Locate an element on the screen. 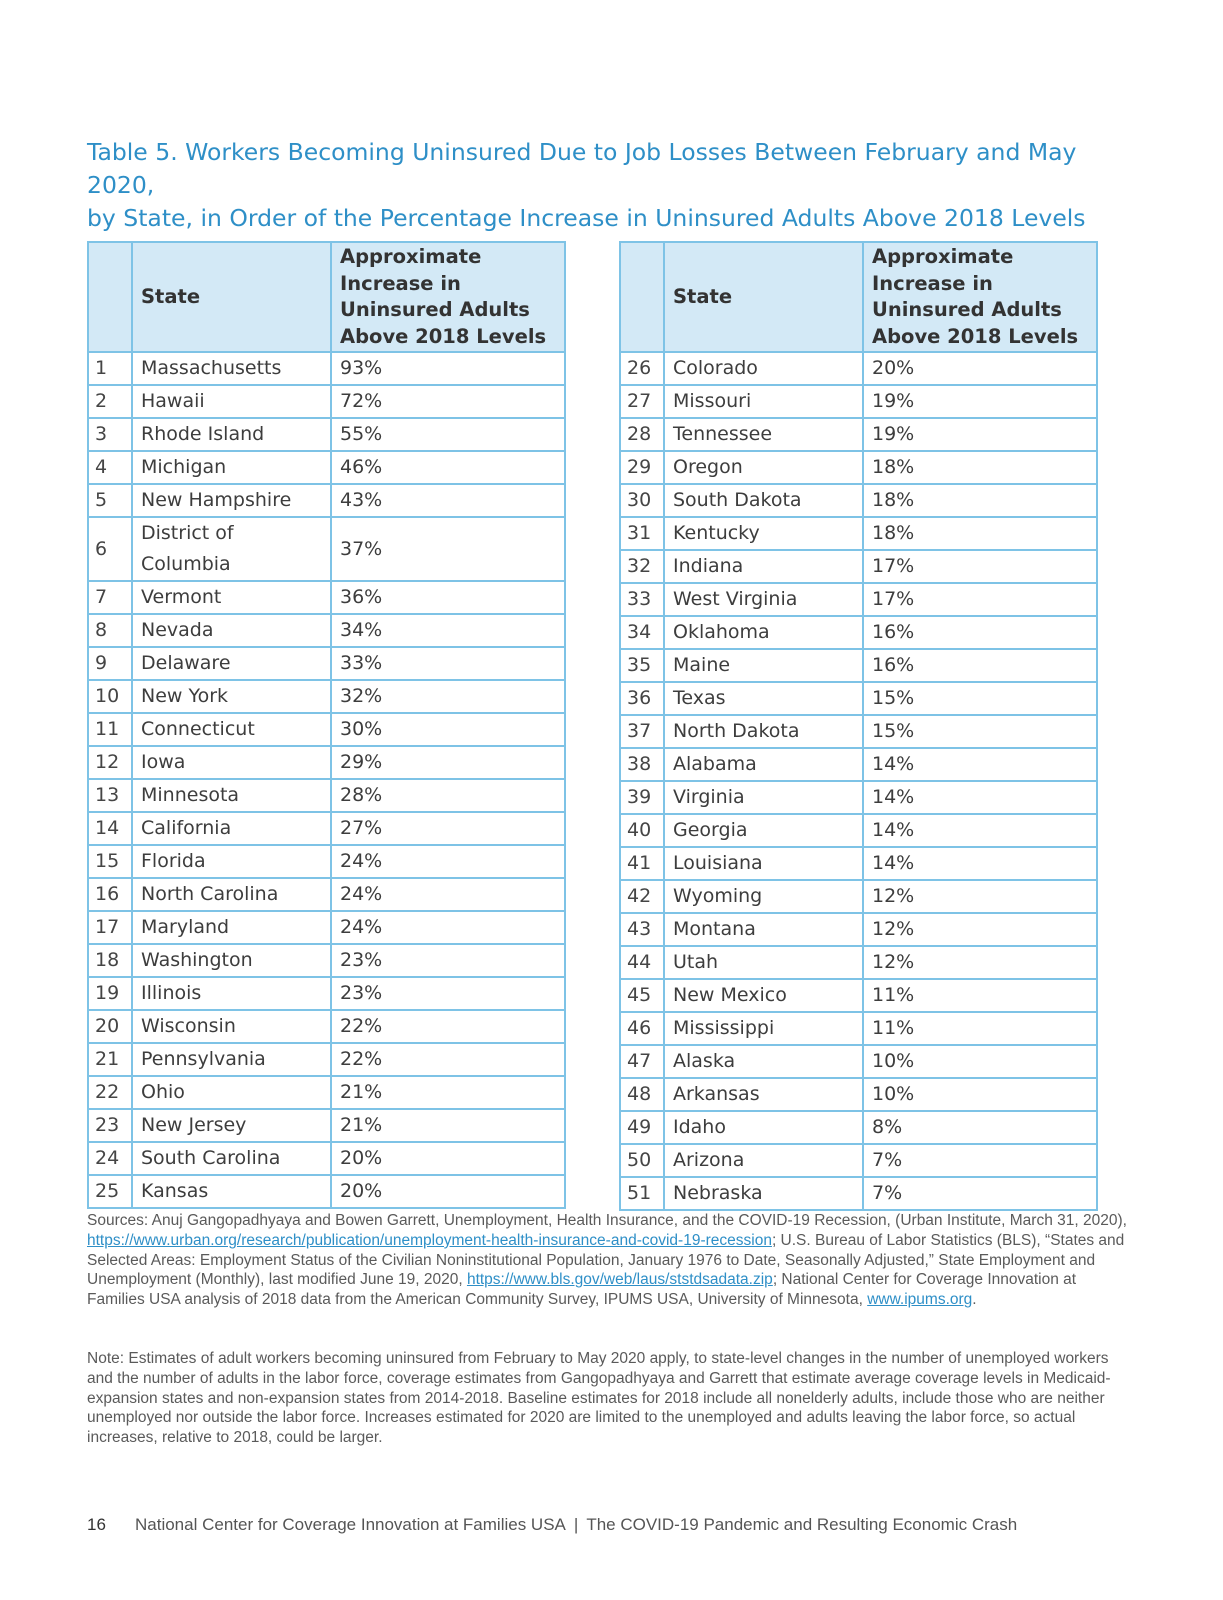 Image resolution: width=1223 pixels, height=1600 pixels. state-cell: Indiana is located at coordinates (763, 566).